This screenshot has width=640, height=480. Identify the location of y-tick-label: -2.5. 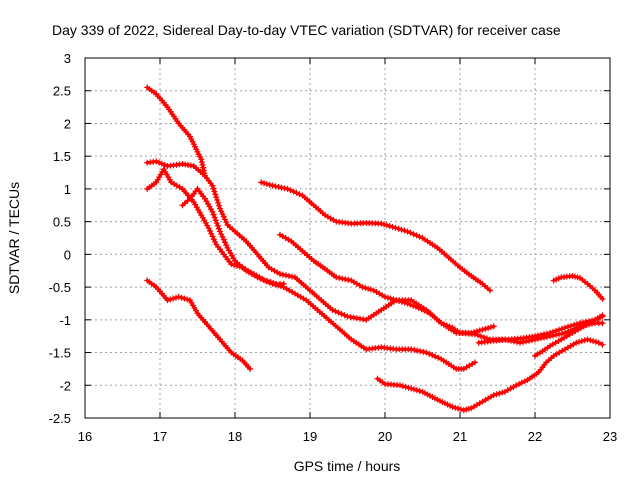
(60, 418).